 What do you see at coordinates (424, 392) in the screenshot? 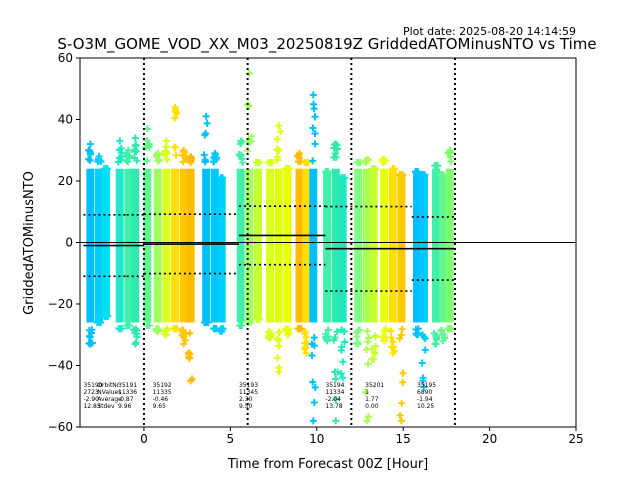
I see `stats-nvalues: 6890` at bounding box center [424, 392].